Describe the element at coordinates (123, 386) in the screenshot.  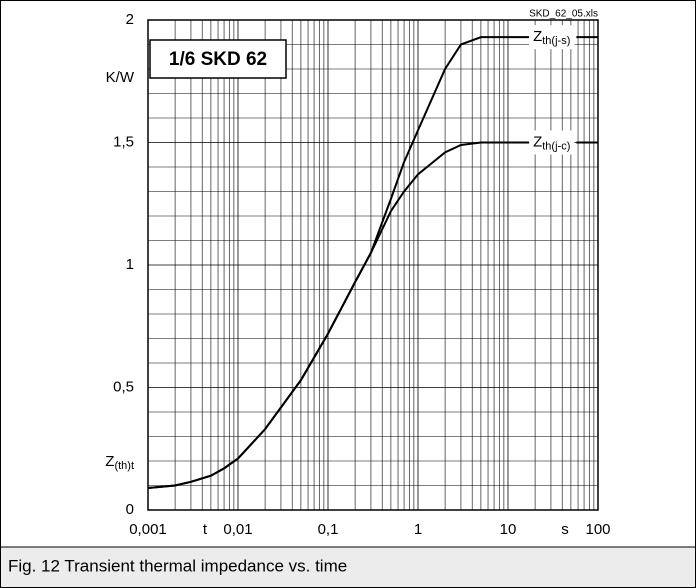
I see `y-tick-label: 0,5` at that location.